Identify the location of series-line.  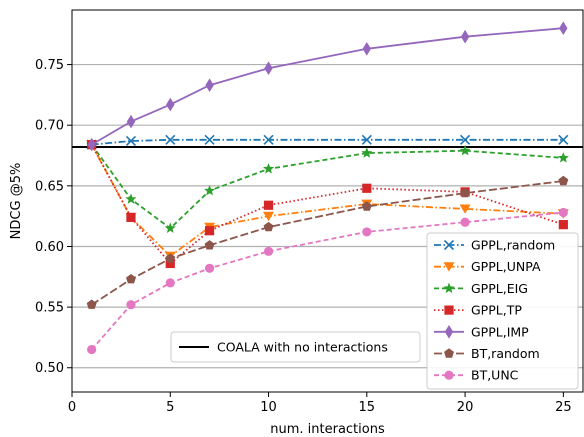
(327, 142).